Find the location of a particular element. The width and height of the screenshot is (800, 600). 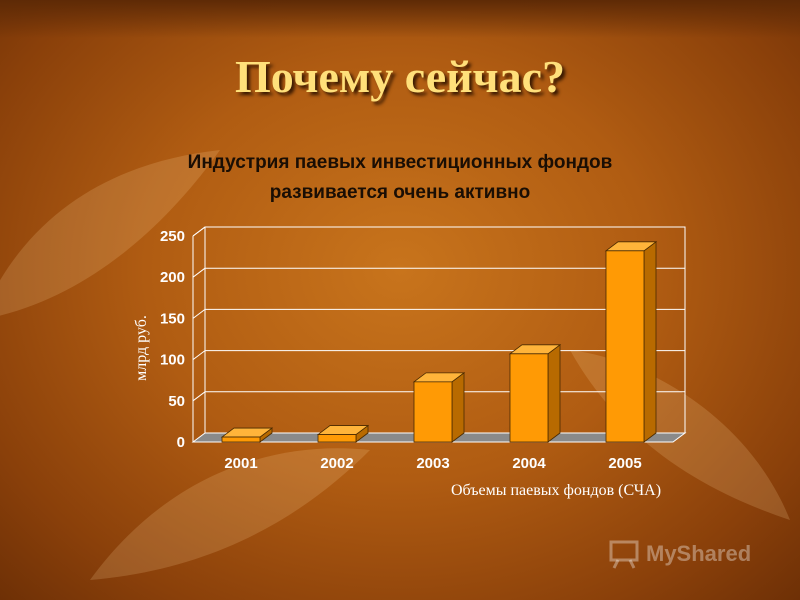

x-tick-label: 2005 is located at coordinates (624, 463).